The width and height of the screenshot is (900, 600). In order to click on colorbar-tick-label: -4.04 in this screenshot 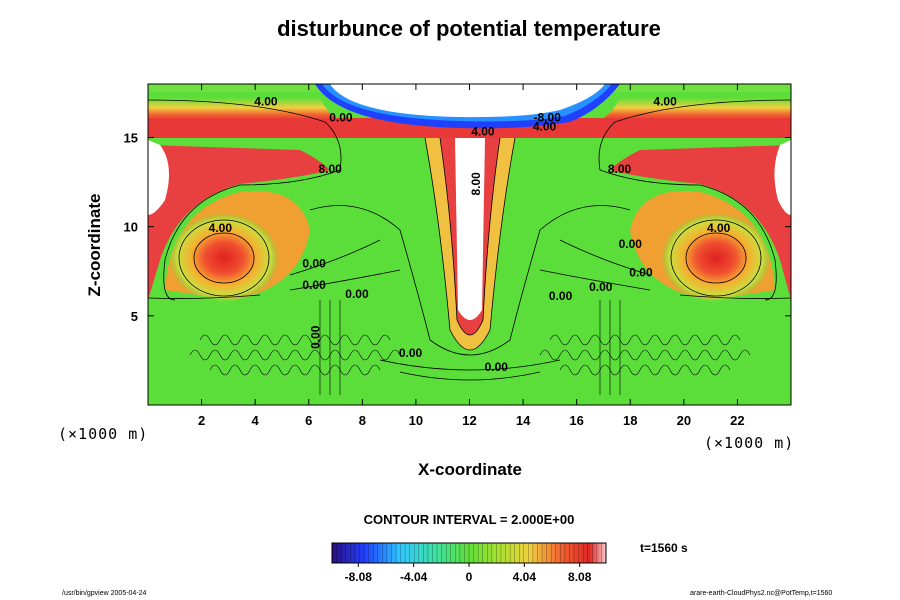, I will do `click(414, 577)`.